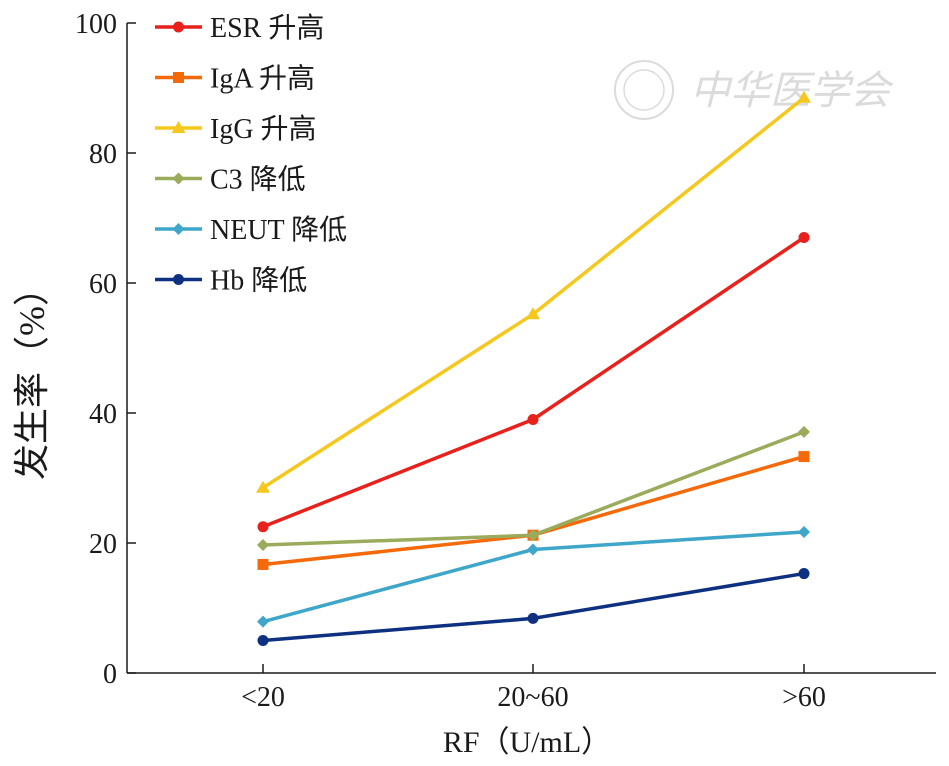 The image size is (949, 766). Describe the element at coordinates (262, 79) in the screenshot. I see `legend-label: IgA 升高` at that location.